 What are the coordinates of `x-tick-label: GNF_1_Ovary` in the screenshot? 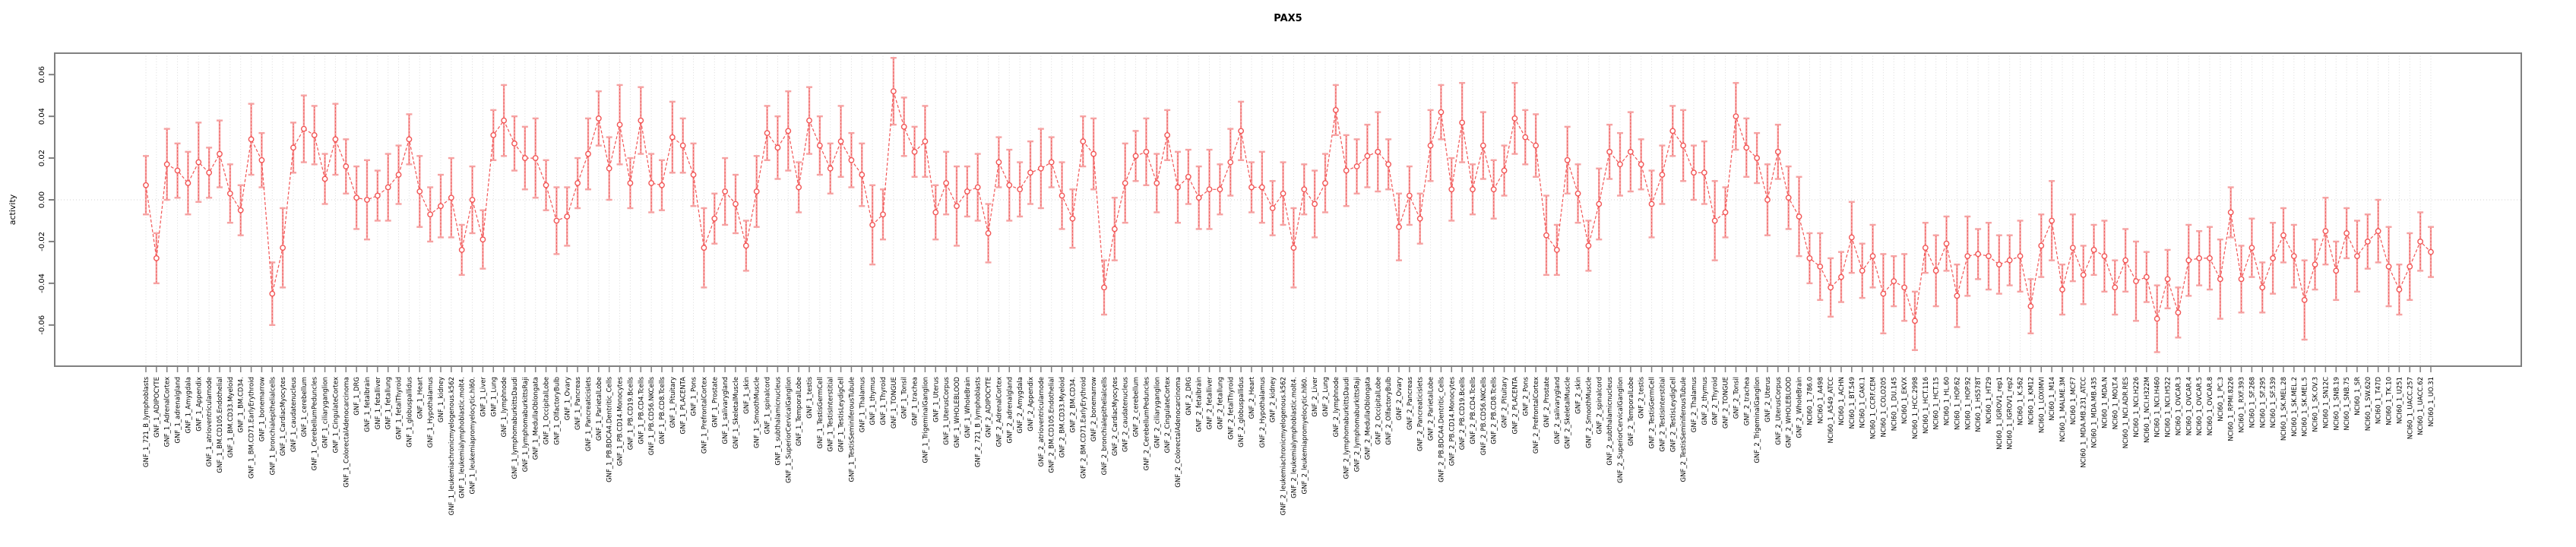 It's located at (567, 398).